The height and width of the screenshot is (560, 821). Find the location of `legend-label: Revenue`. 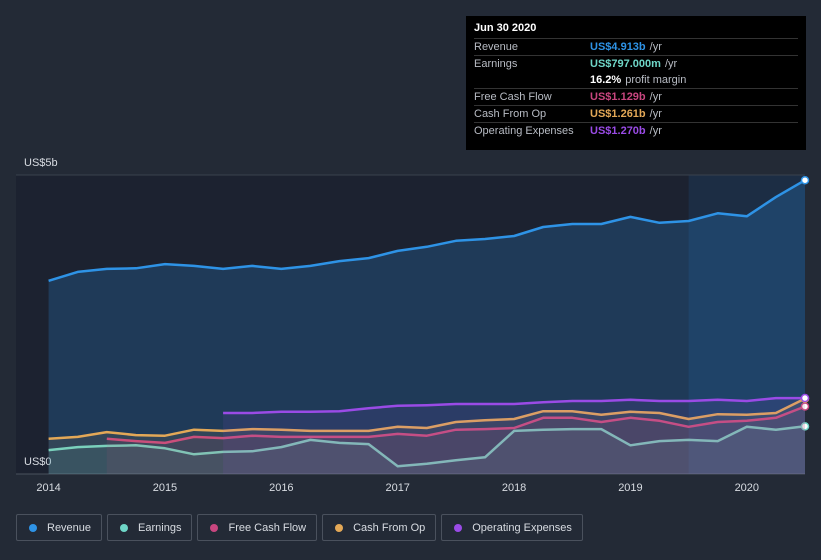

legend-label: Revenue is located at coordinates (69, 527).